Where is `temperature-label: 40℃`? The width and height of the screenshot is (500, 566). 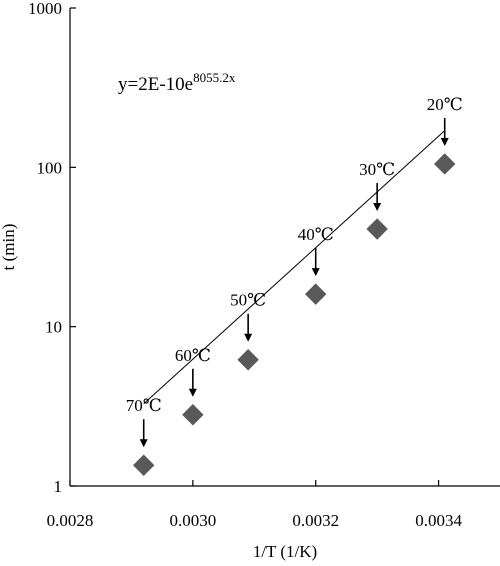 temperature-label: 40℃ is located at coordinates (316, 234).